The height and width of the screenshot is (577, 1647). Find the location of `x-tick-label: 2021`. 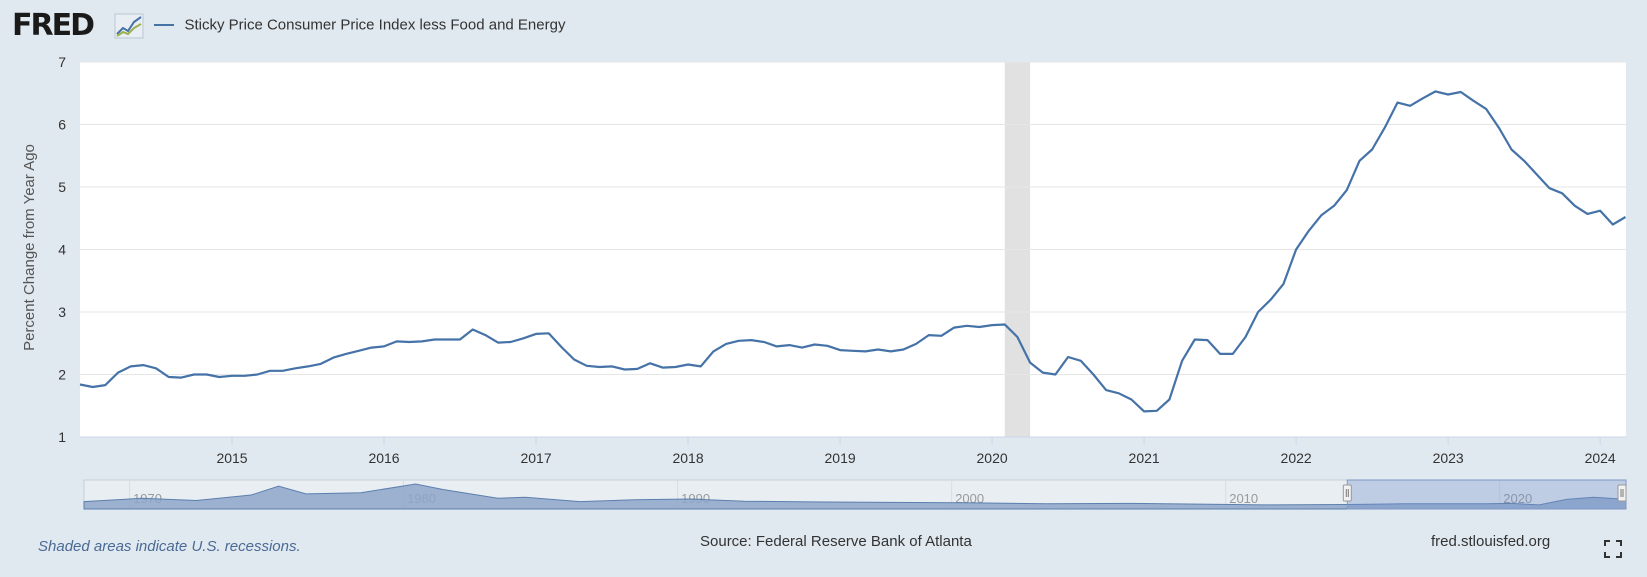

x-tick-label: 2021 is located at coordinates (1144, 458).